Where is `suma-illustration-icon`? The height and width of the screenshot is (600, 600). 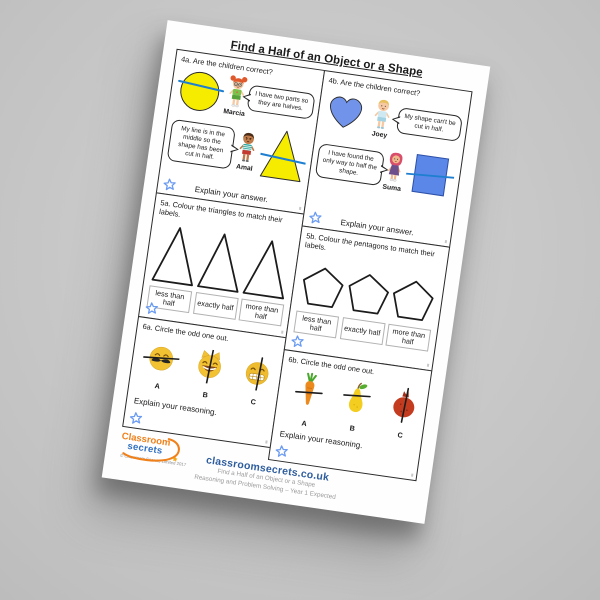 suma-illustration-icon is located at coordinates (395, 167).